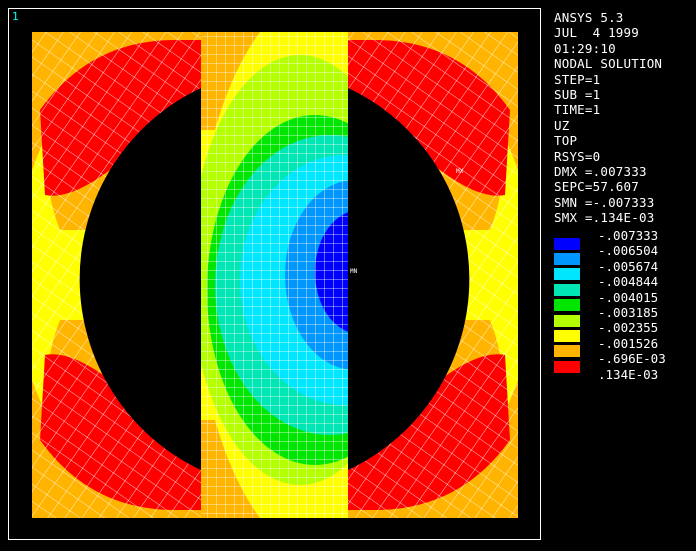 This screenshot has height=551, width=696. I want to click on window-number: 1, so click(15, 16).